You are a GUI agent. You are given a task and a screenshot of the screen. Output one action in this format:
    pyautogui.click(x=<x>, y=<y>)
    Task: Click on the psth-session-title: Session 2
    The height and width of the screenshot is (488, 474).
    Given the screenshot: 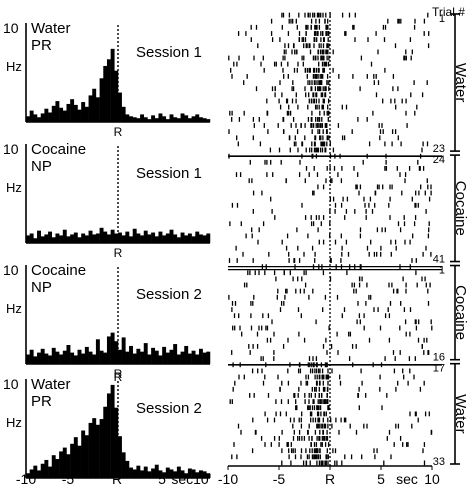 What is the action you would take?
    pyautogui.click(x=169, y=294)
    